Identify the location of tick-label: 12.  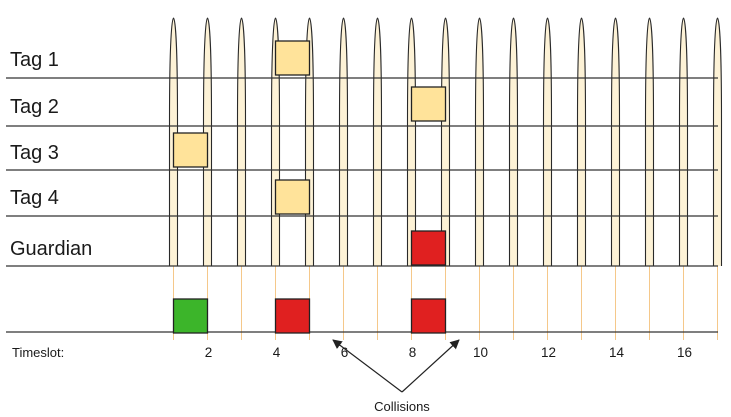
(548, 352).